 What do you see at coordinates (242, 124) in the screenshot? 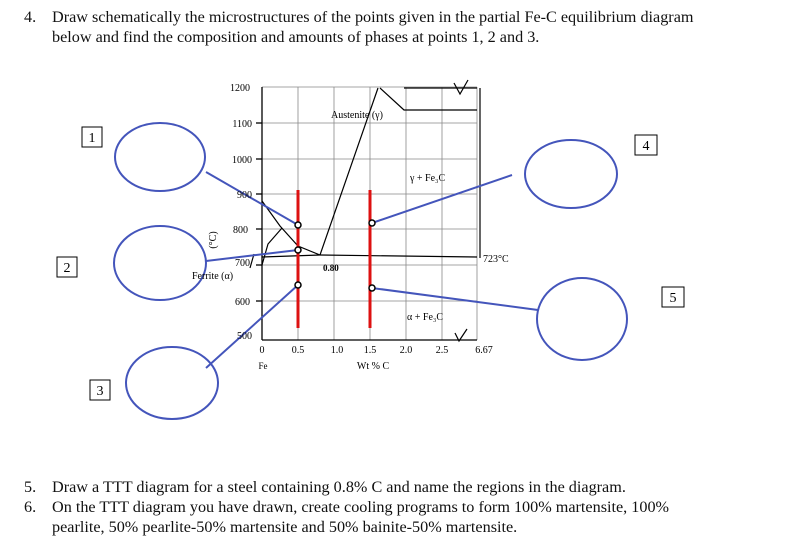
I see `svg-text: 1100` at bounding box center [242, 124].